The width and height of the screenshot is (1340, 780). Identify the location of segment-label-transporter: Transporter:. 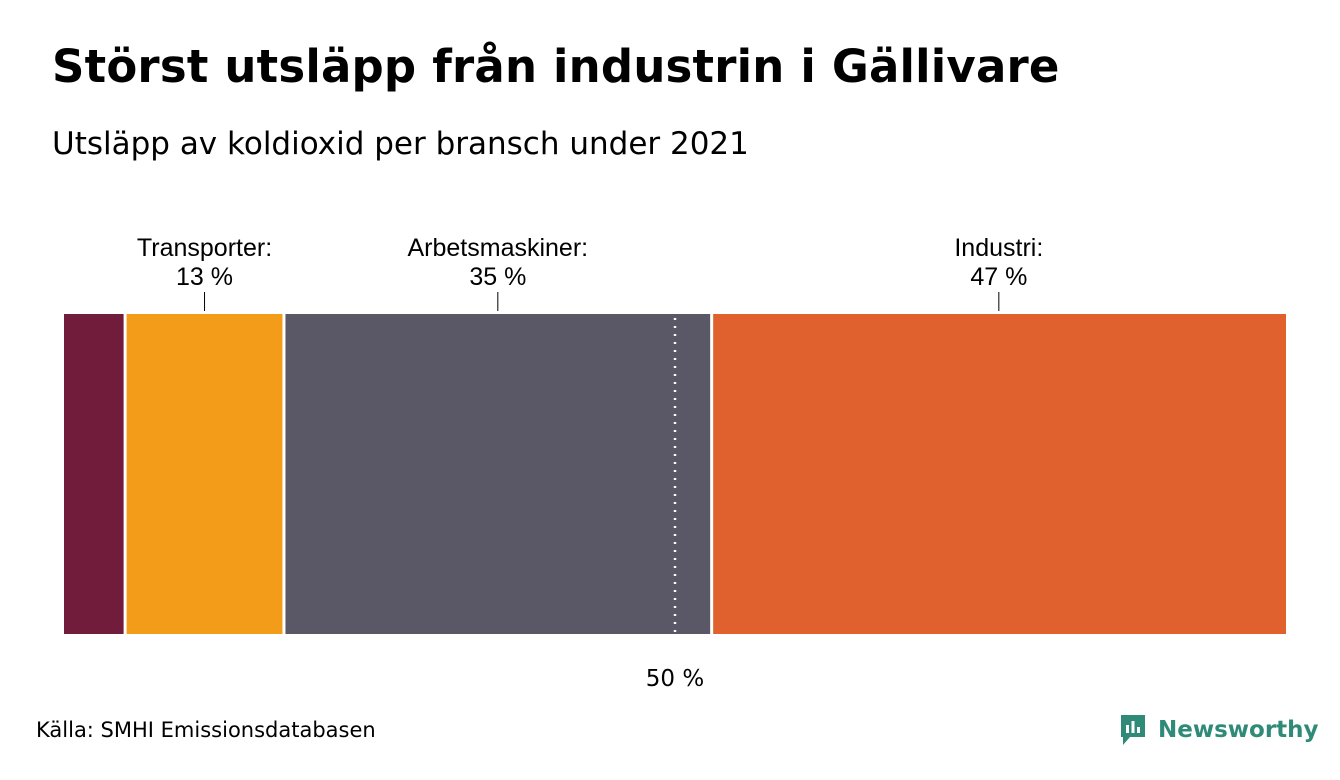
(204, 248).